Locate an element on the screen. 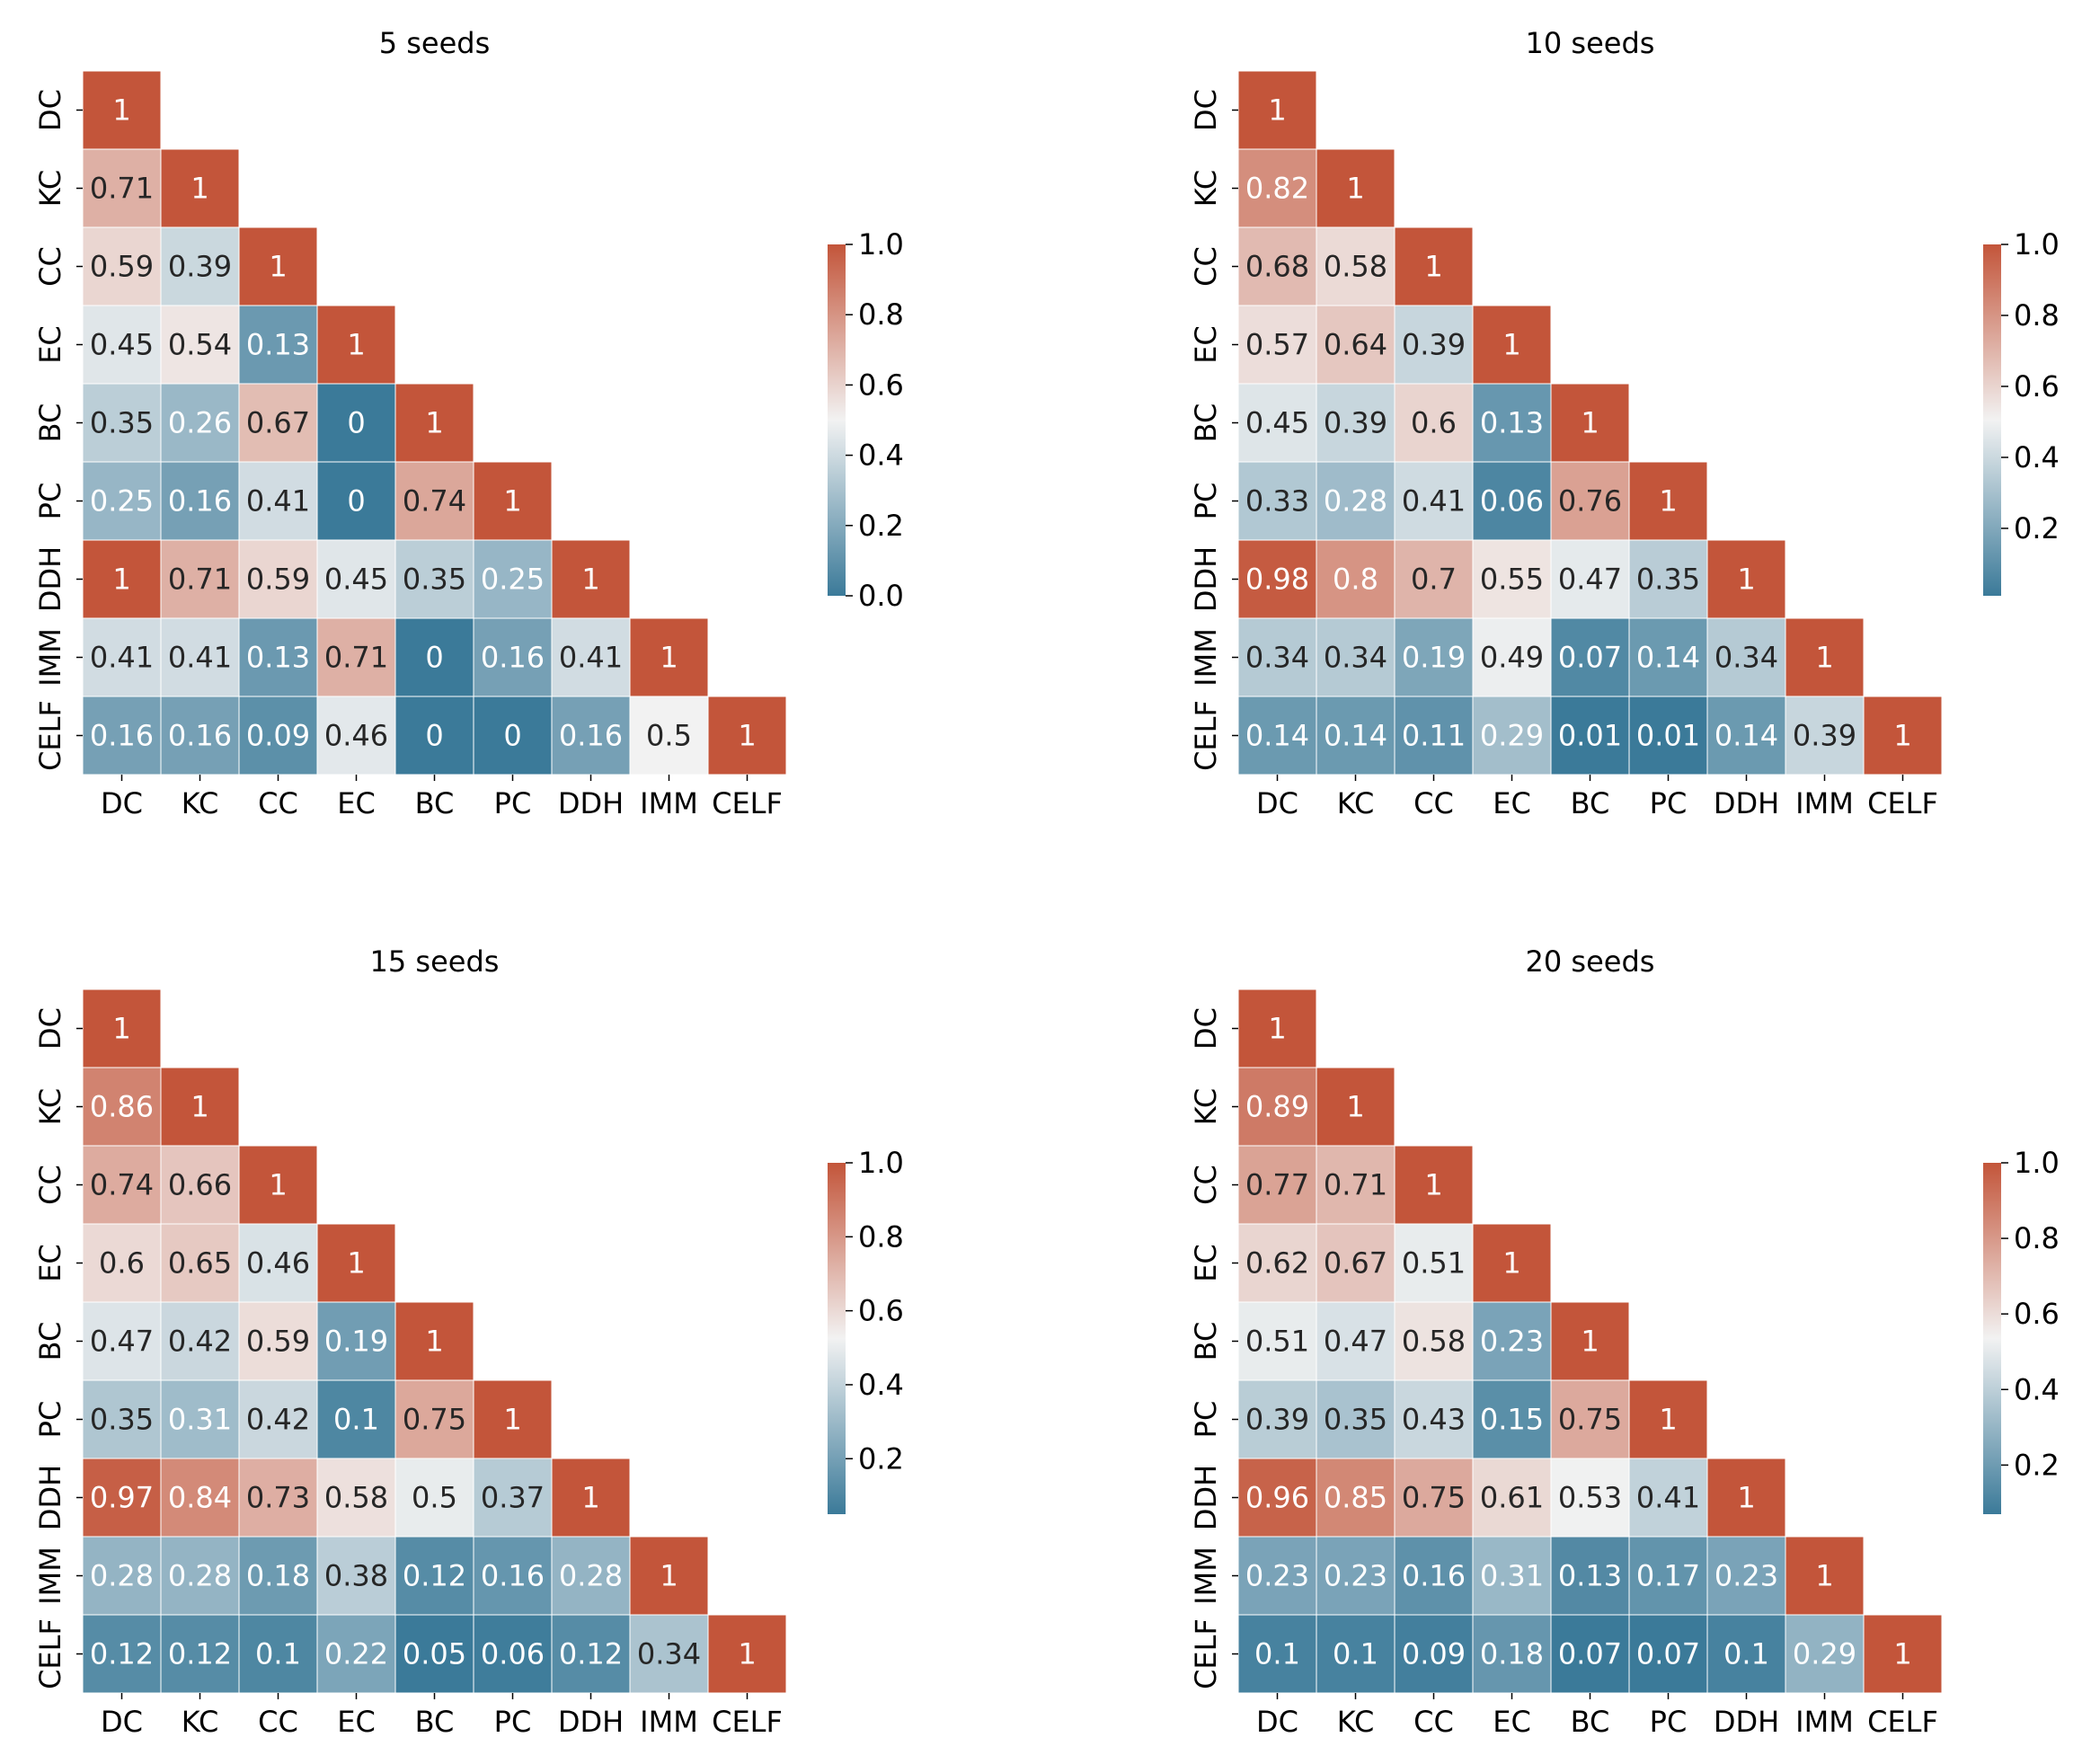 This screenshot has height=1764, width=2091. x-tick-label: CELF is located at coordinates (747, 1722).